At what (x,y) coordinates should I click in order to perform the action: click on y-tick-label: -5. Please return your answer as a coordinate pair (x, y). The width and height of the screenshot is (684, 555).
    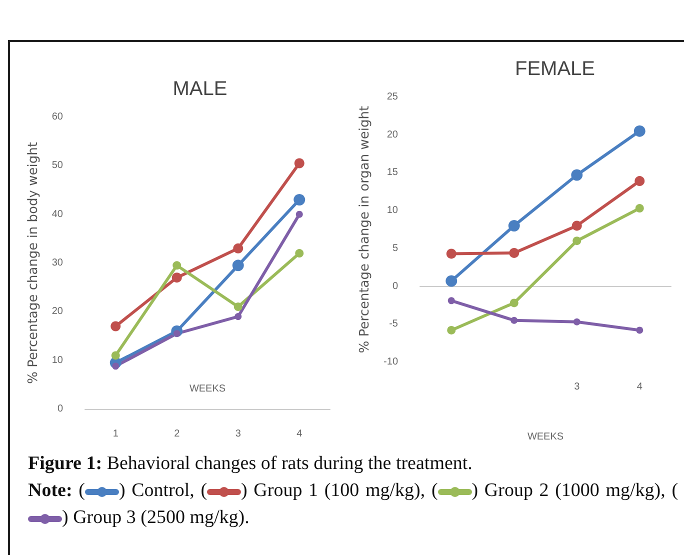
    Looking at the image, I should click on (393, 324).